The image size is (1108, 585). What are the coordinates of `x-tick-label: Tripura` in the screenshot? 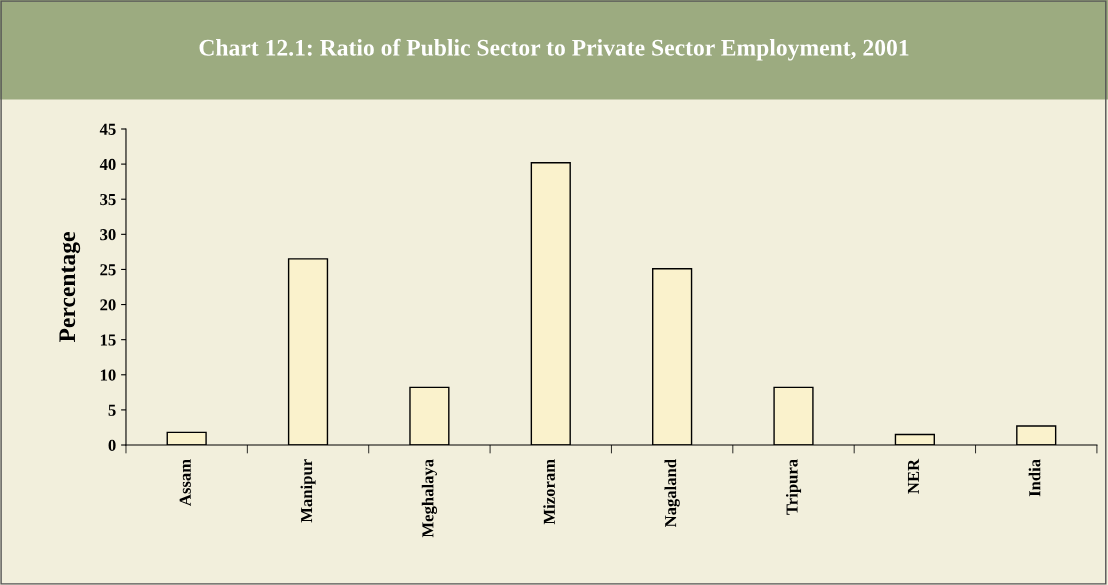 It's located at (793, 487).